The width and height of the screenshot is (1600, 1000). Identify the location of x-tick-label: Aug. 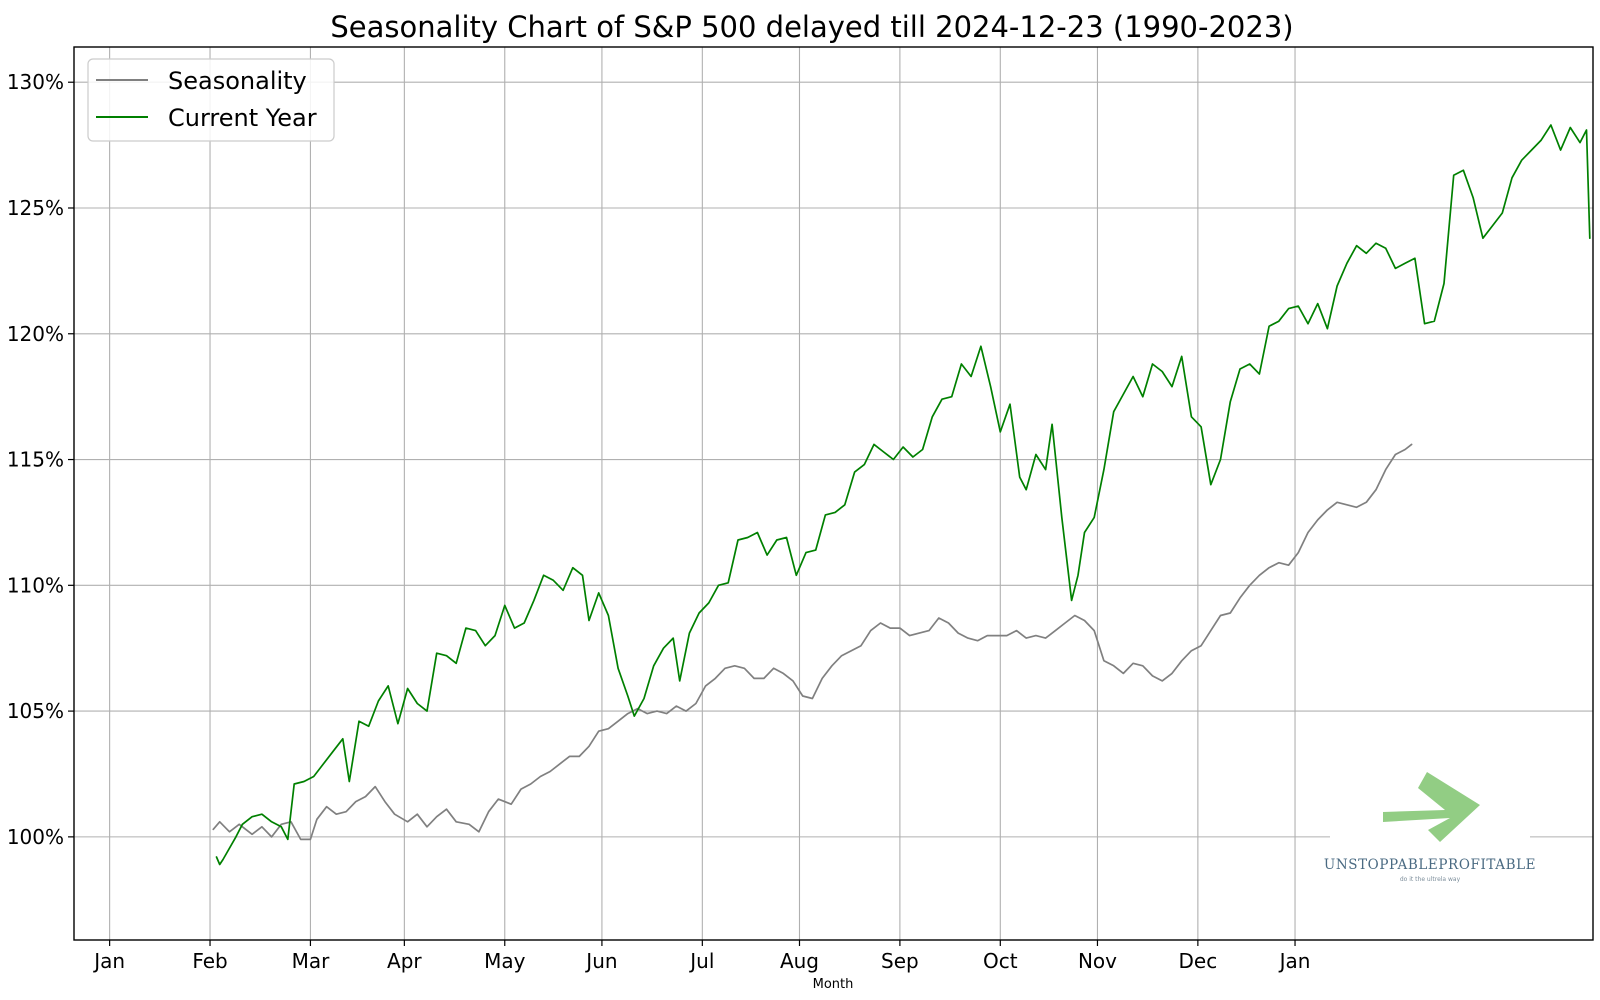
(799, 961).